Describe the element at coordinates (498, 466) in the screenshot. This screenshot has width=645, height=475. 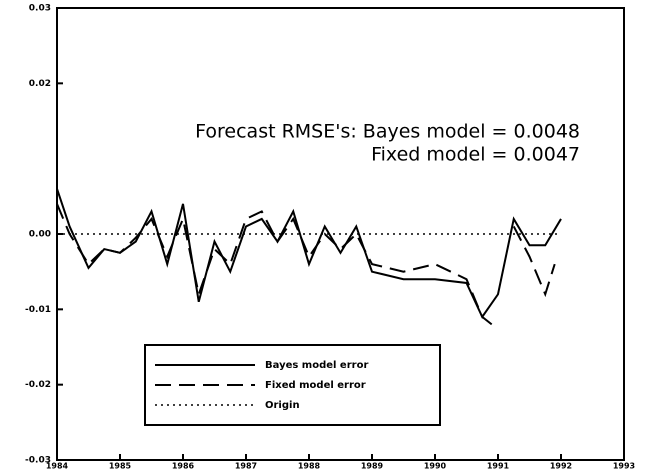
I see `x-tick-label: 1991` at that location.